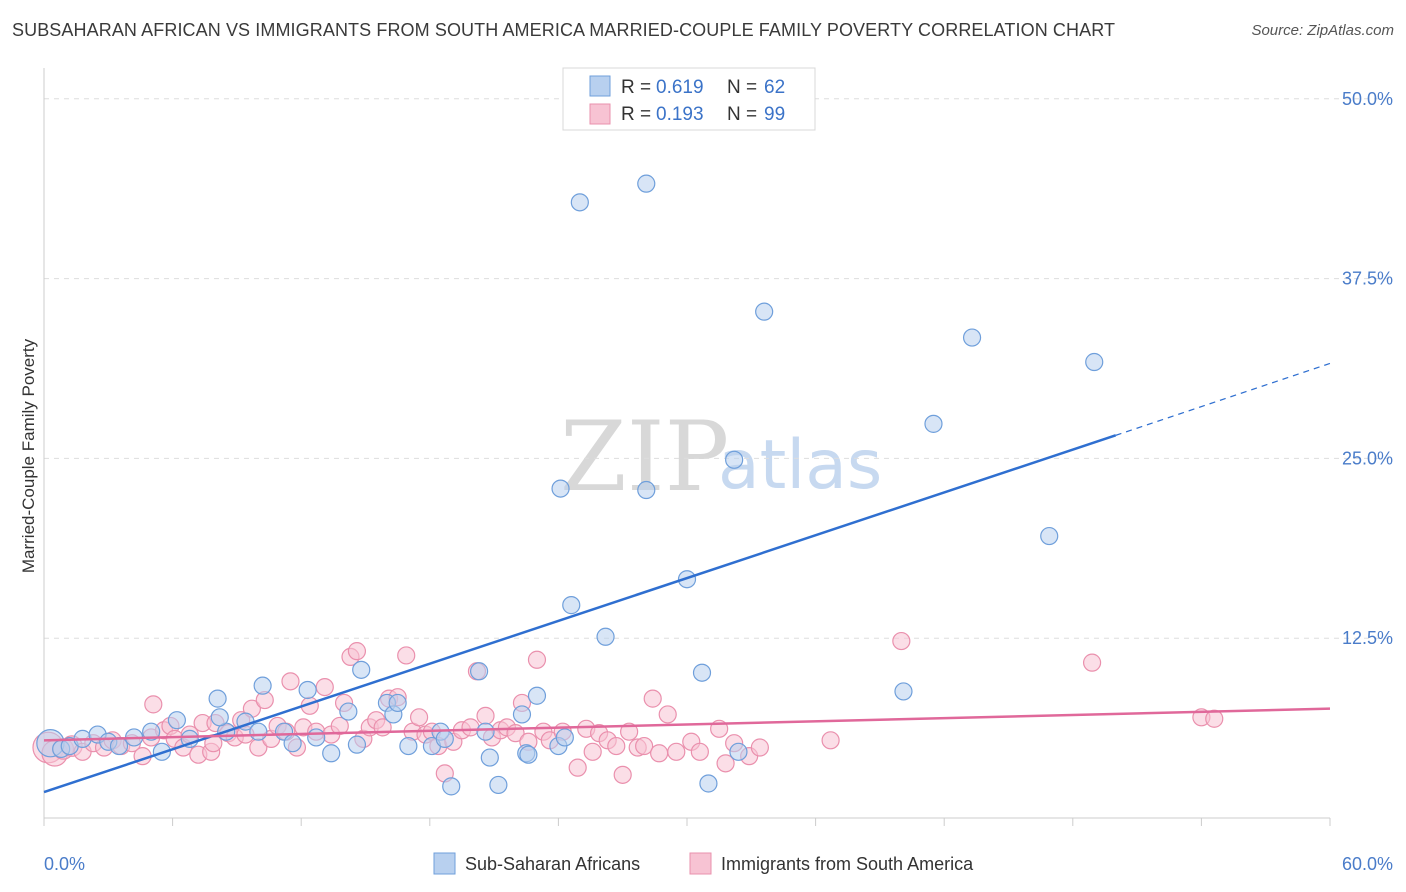 This screenshot has height=892, width=1406. Describe the element at coordinates (600, 86) in the screenshot. I see `legend-swatch-blue` at that location.